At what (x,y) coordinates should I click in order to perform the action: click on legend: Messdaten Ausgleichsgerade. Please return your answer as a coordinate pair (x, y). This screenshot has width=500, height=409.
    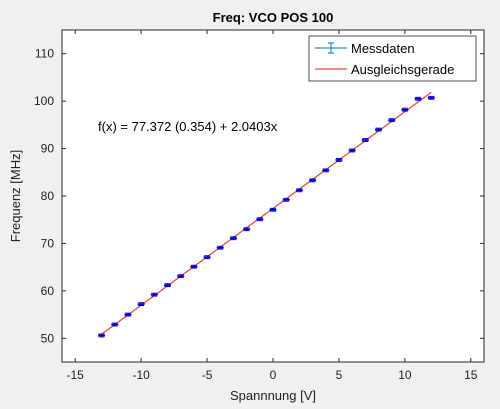
    Looking at the image, I should click on (392, 58).